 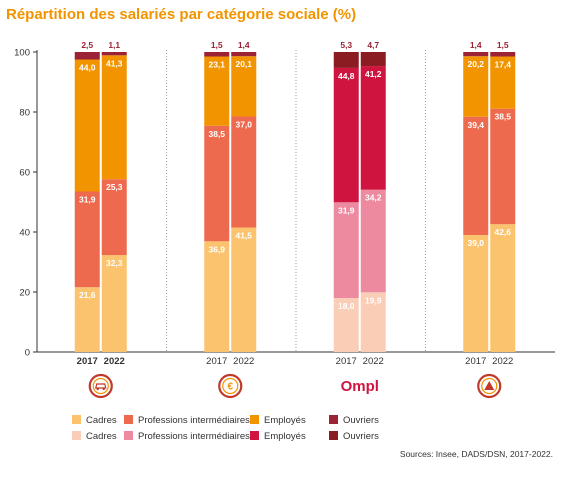 I want to click on car-icon, so click(x=100, y=386).